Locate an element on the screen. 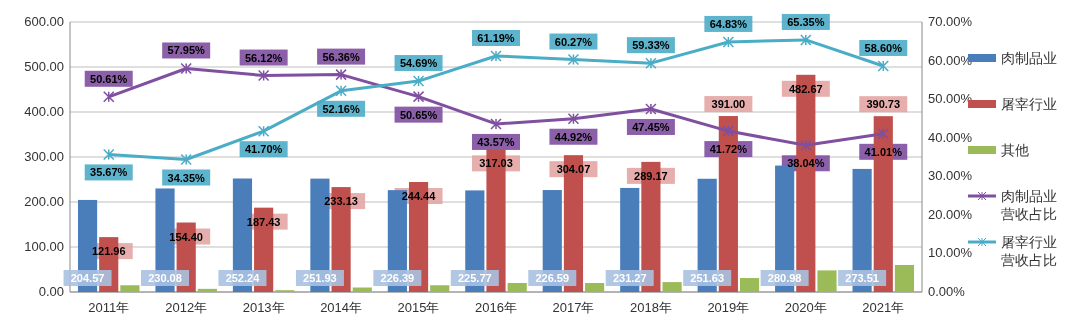  x-tick-label: 2014年 is located at coordinates (341, 307).